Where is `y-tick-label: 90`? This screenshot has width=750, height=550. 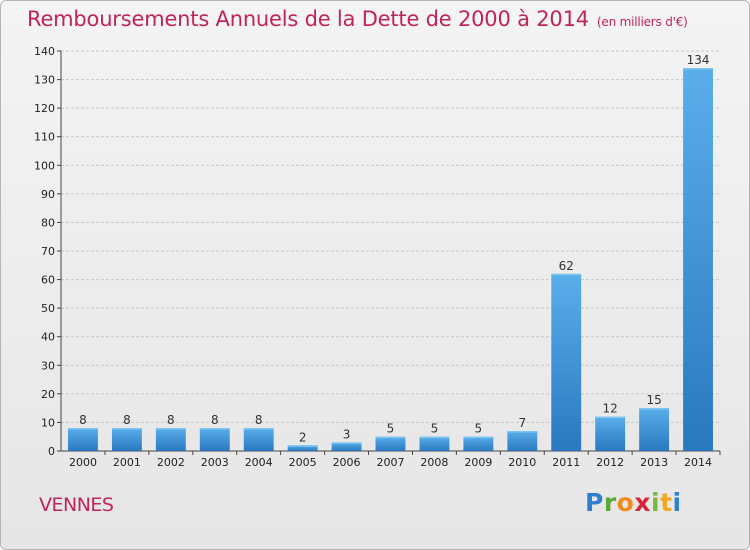
y-tick-label: 90 is located at coordinates (48, 194).